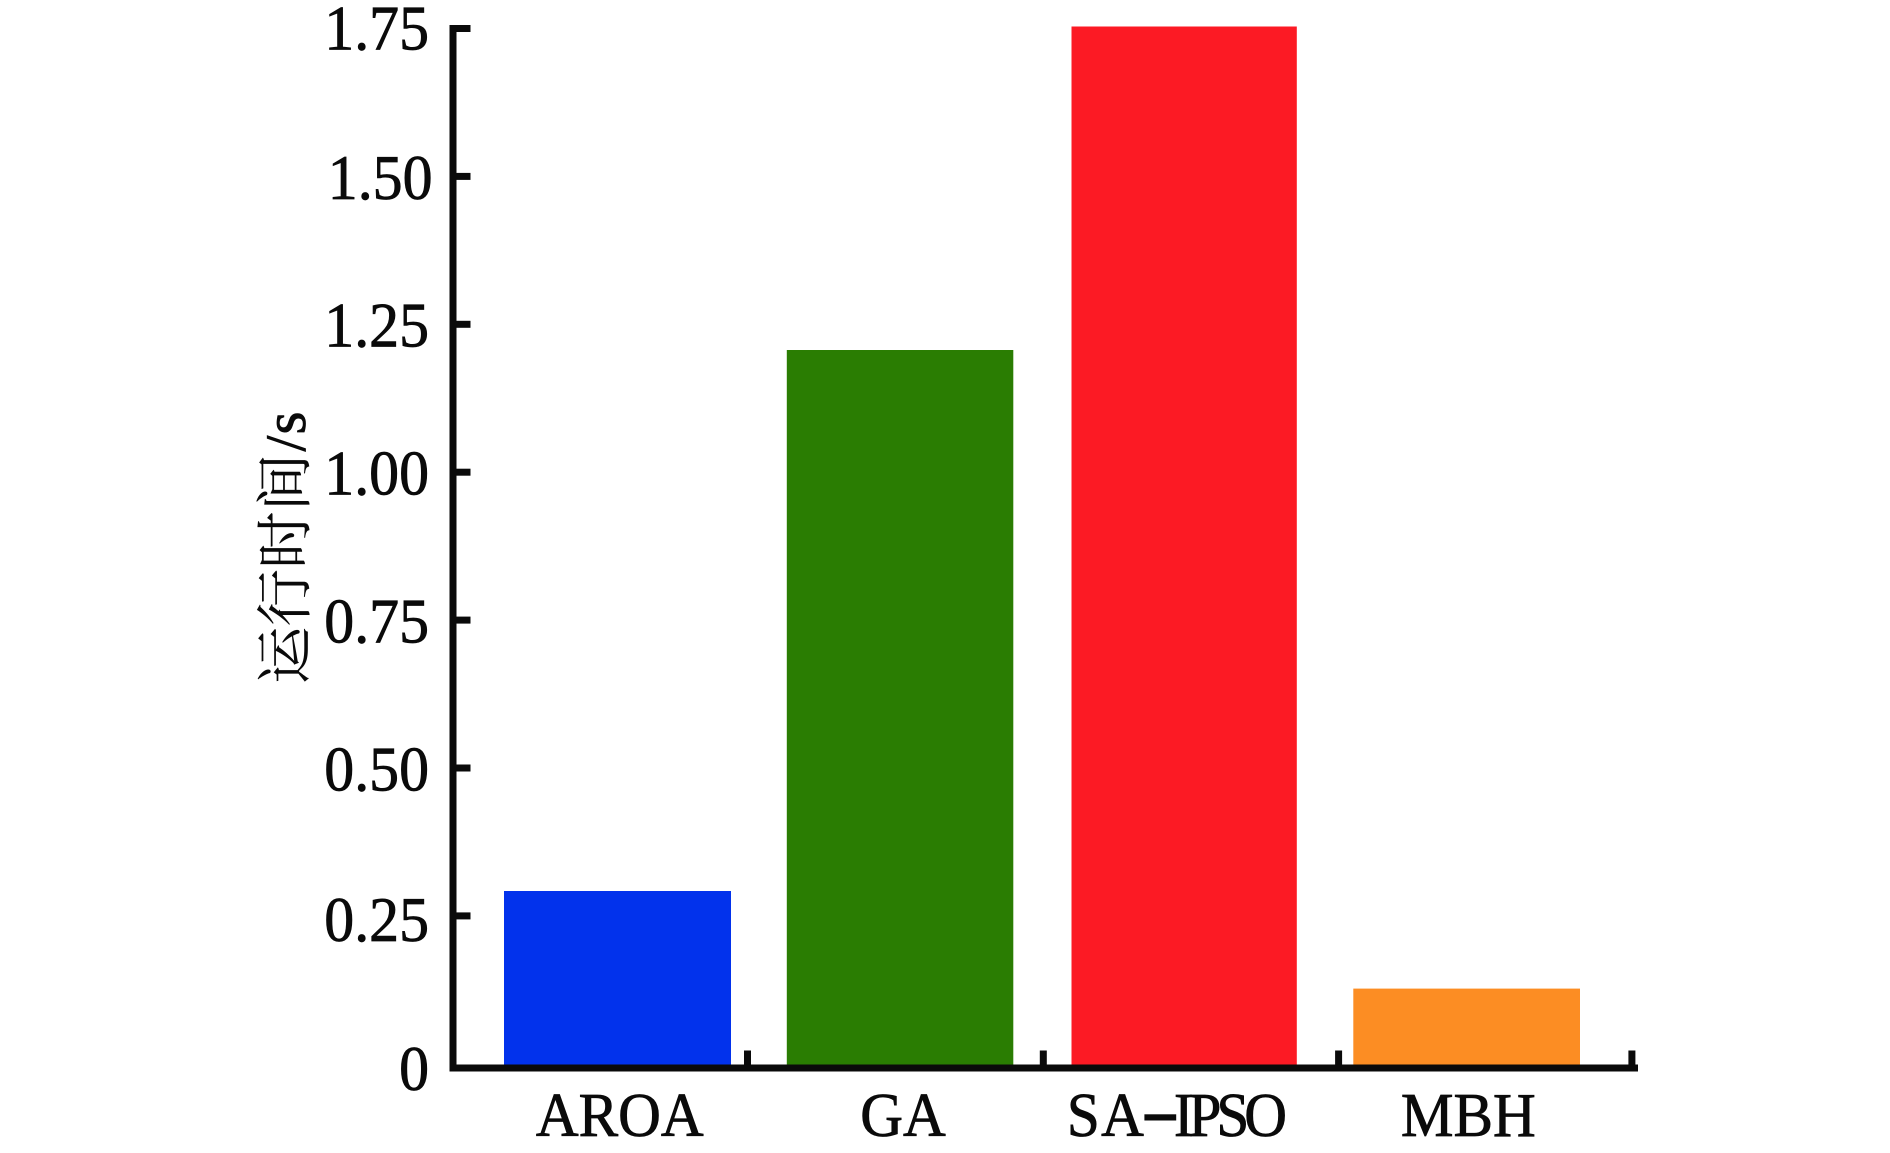 The width and height of the screenshot is (1890, 1153). I want to click on svg-text: 0.75, so click(376, 622).